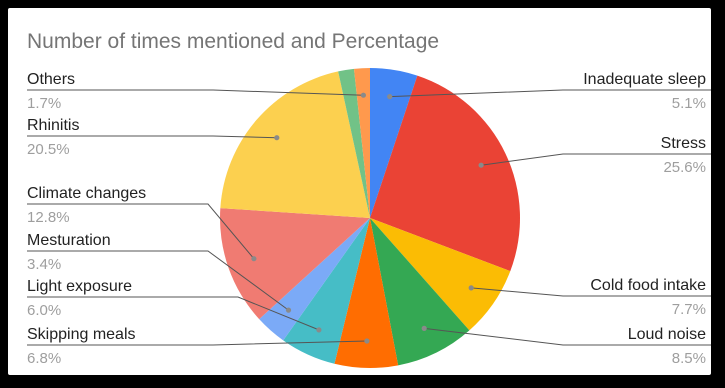 Image resolution: width=725 pixels, height=388 pixels. I want to click on pie-slice-loud-noise, so click(420, 292).